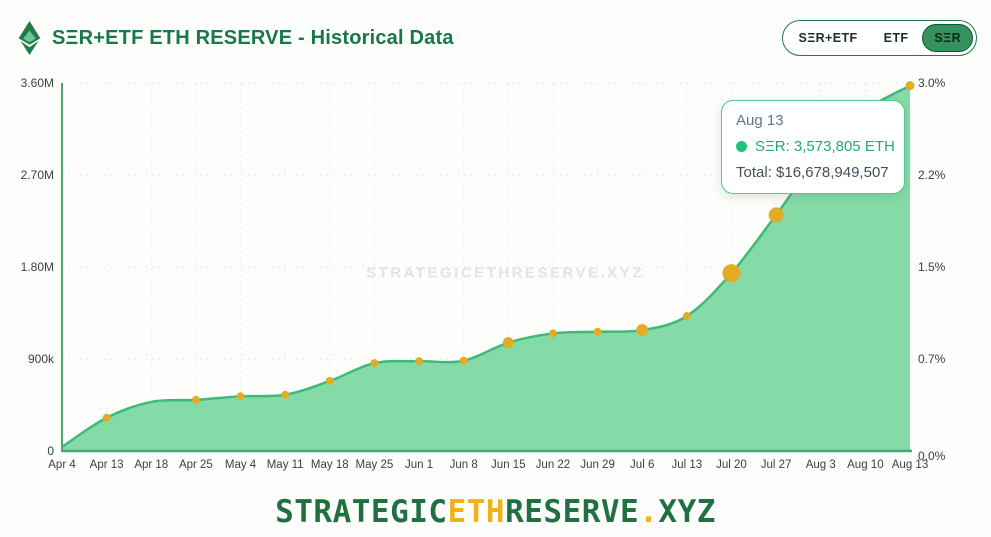 This screenshot has width=991, height=537. What do you see at coordinates (508, 465) in the screenshot?
I see `svg-text: Jun 15` at bounding box center [508, 465].